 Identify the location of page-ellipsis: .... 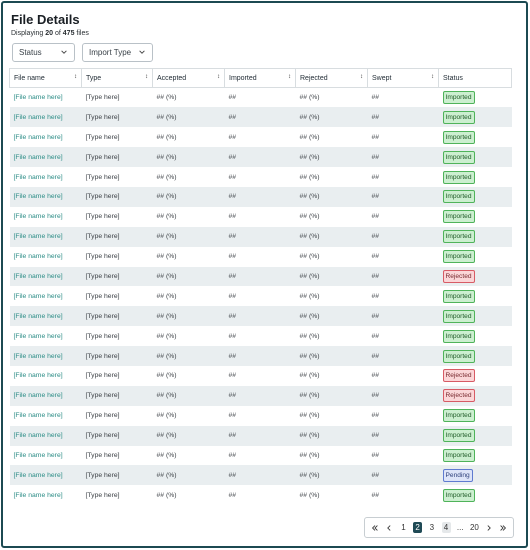
(460, 527).